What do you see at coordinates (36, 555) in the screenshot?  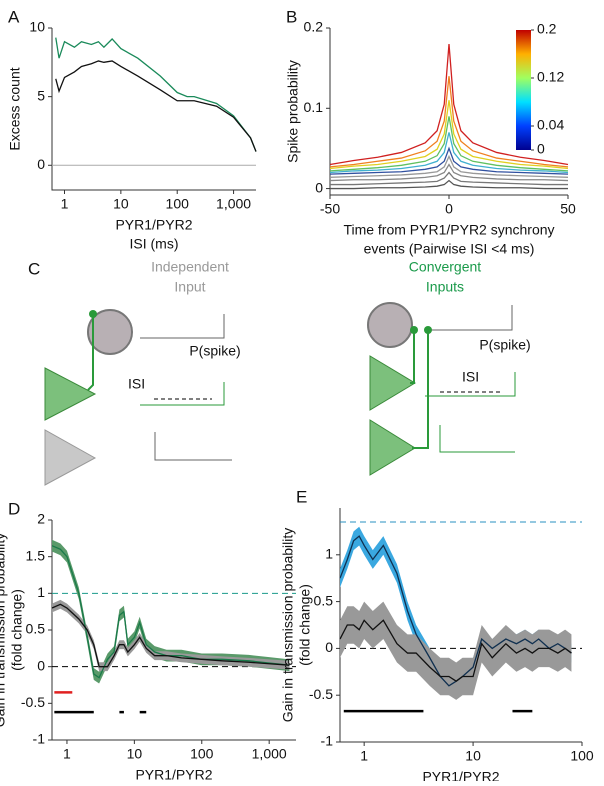 I see `y-tick-label: 1.5` at bounding box center [36, 555].